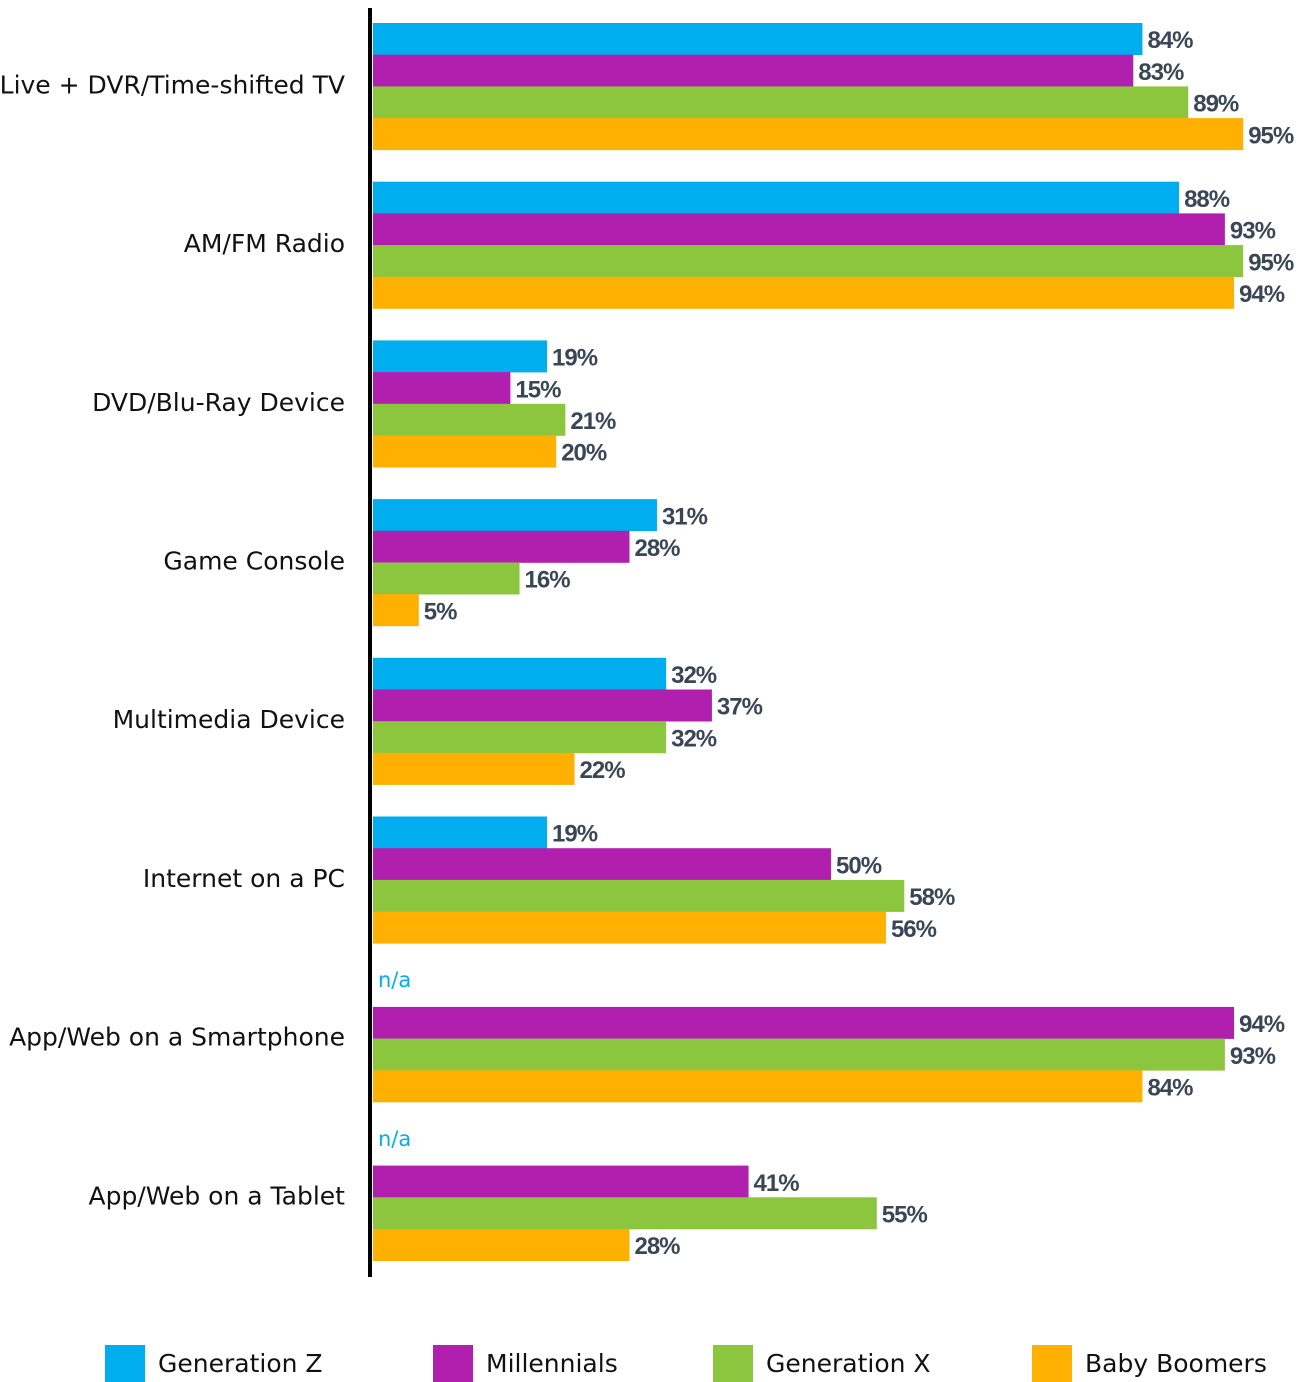 The image size is (1304, 1382). I want to click on value-label: 56%, so click(914, 929).